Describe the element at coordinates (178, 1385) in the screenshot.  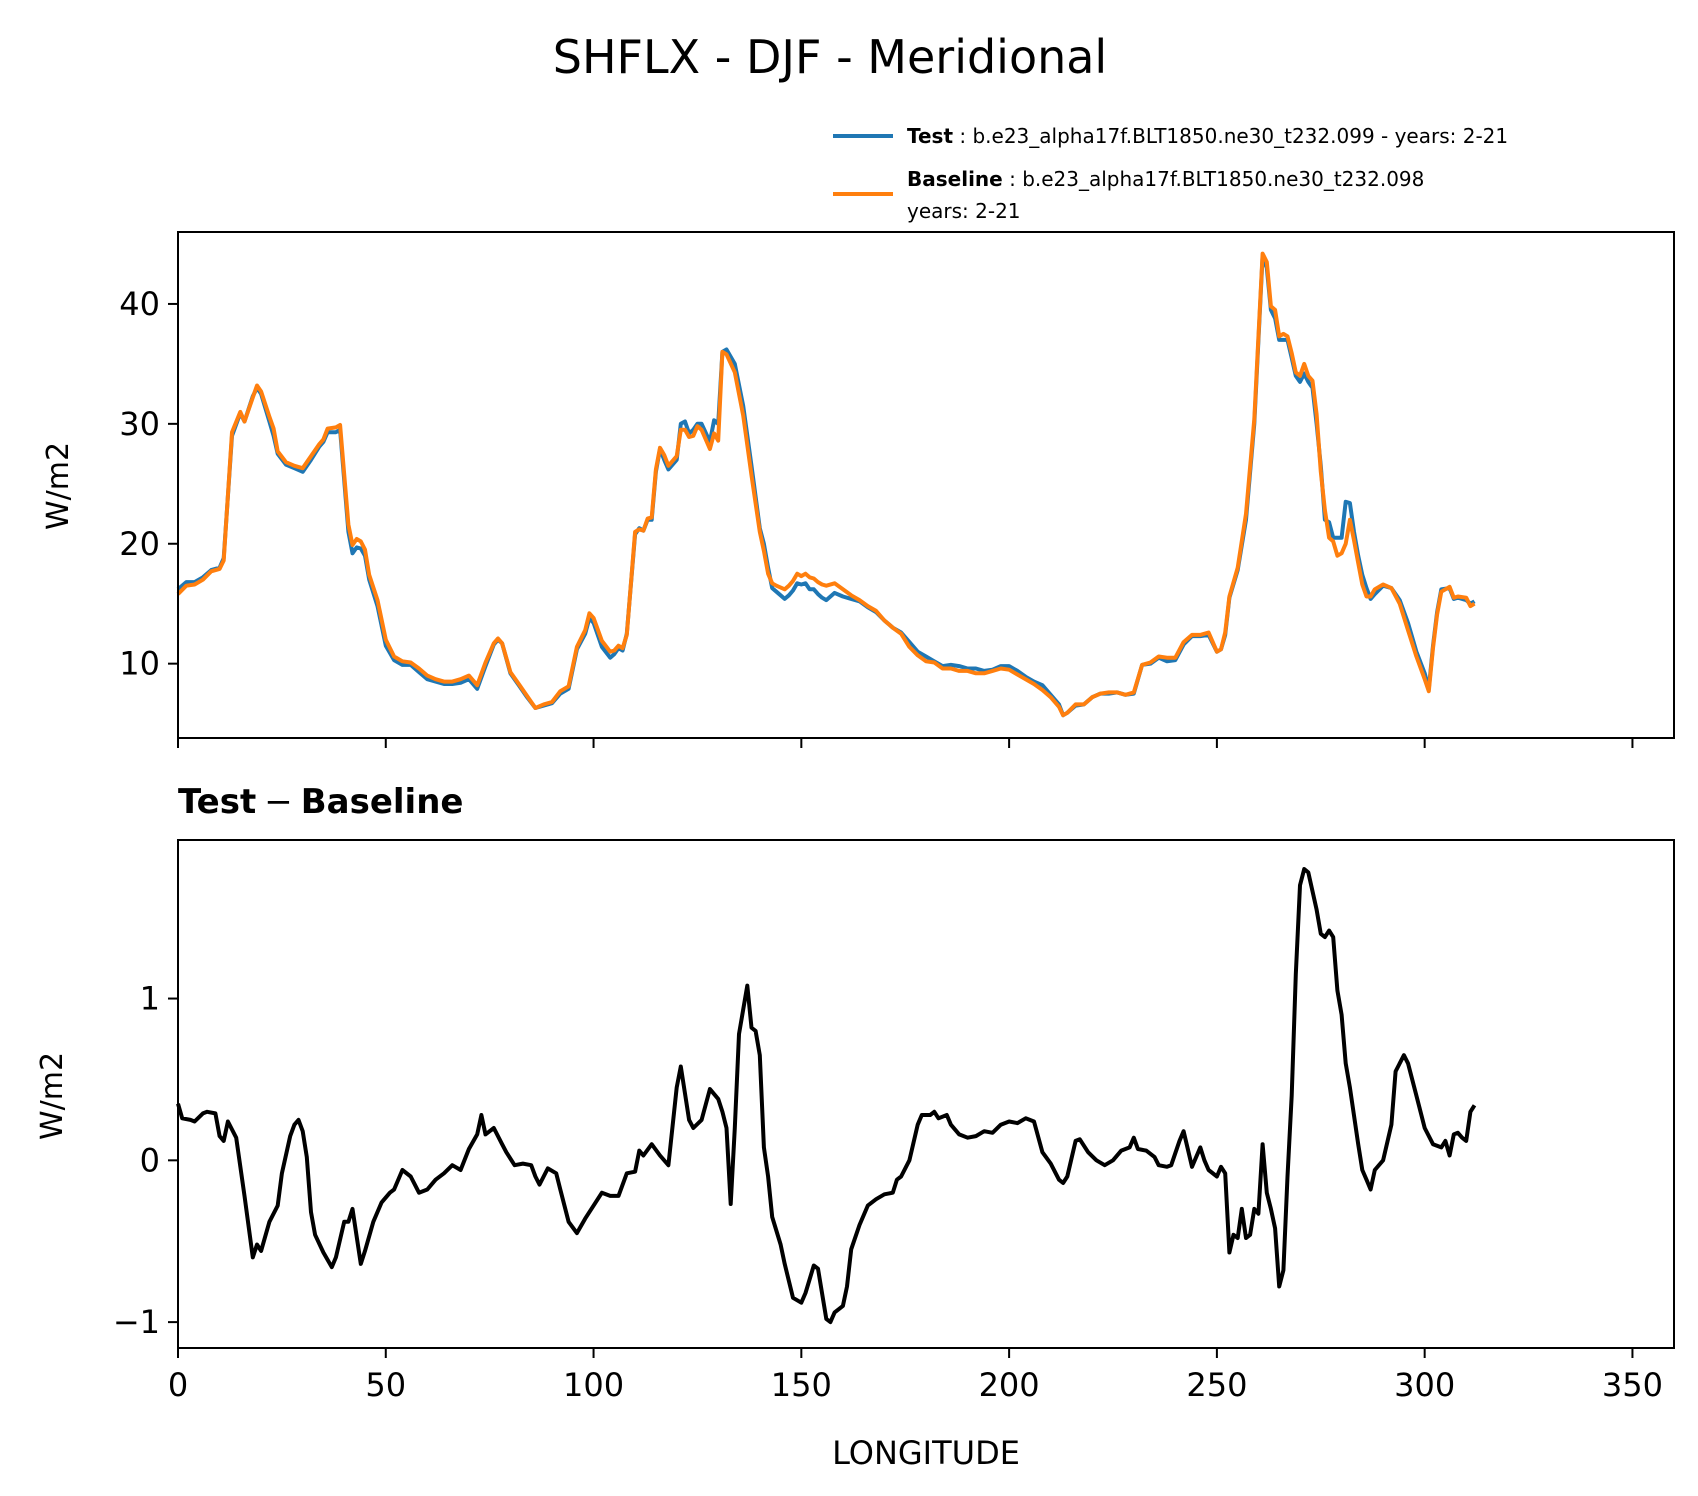
I see `bottom-xtick-label: 0` at that location.